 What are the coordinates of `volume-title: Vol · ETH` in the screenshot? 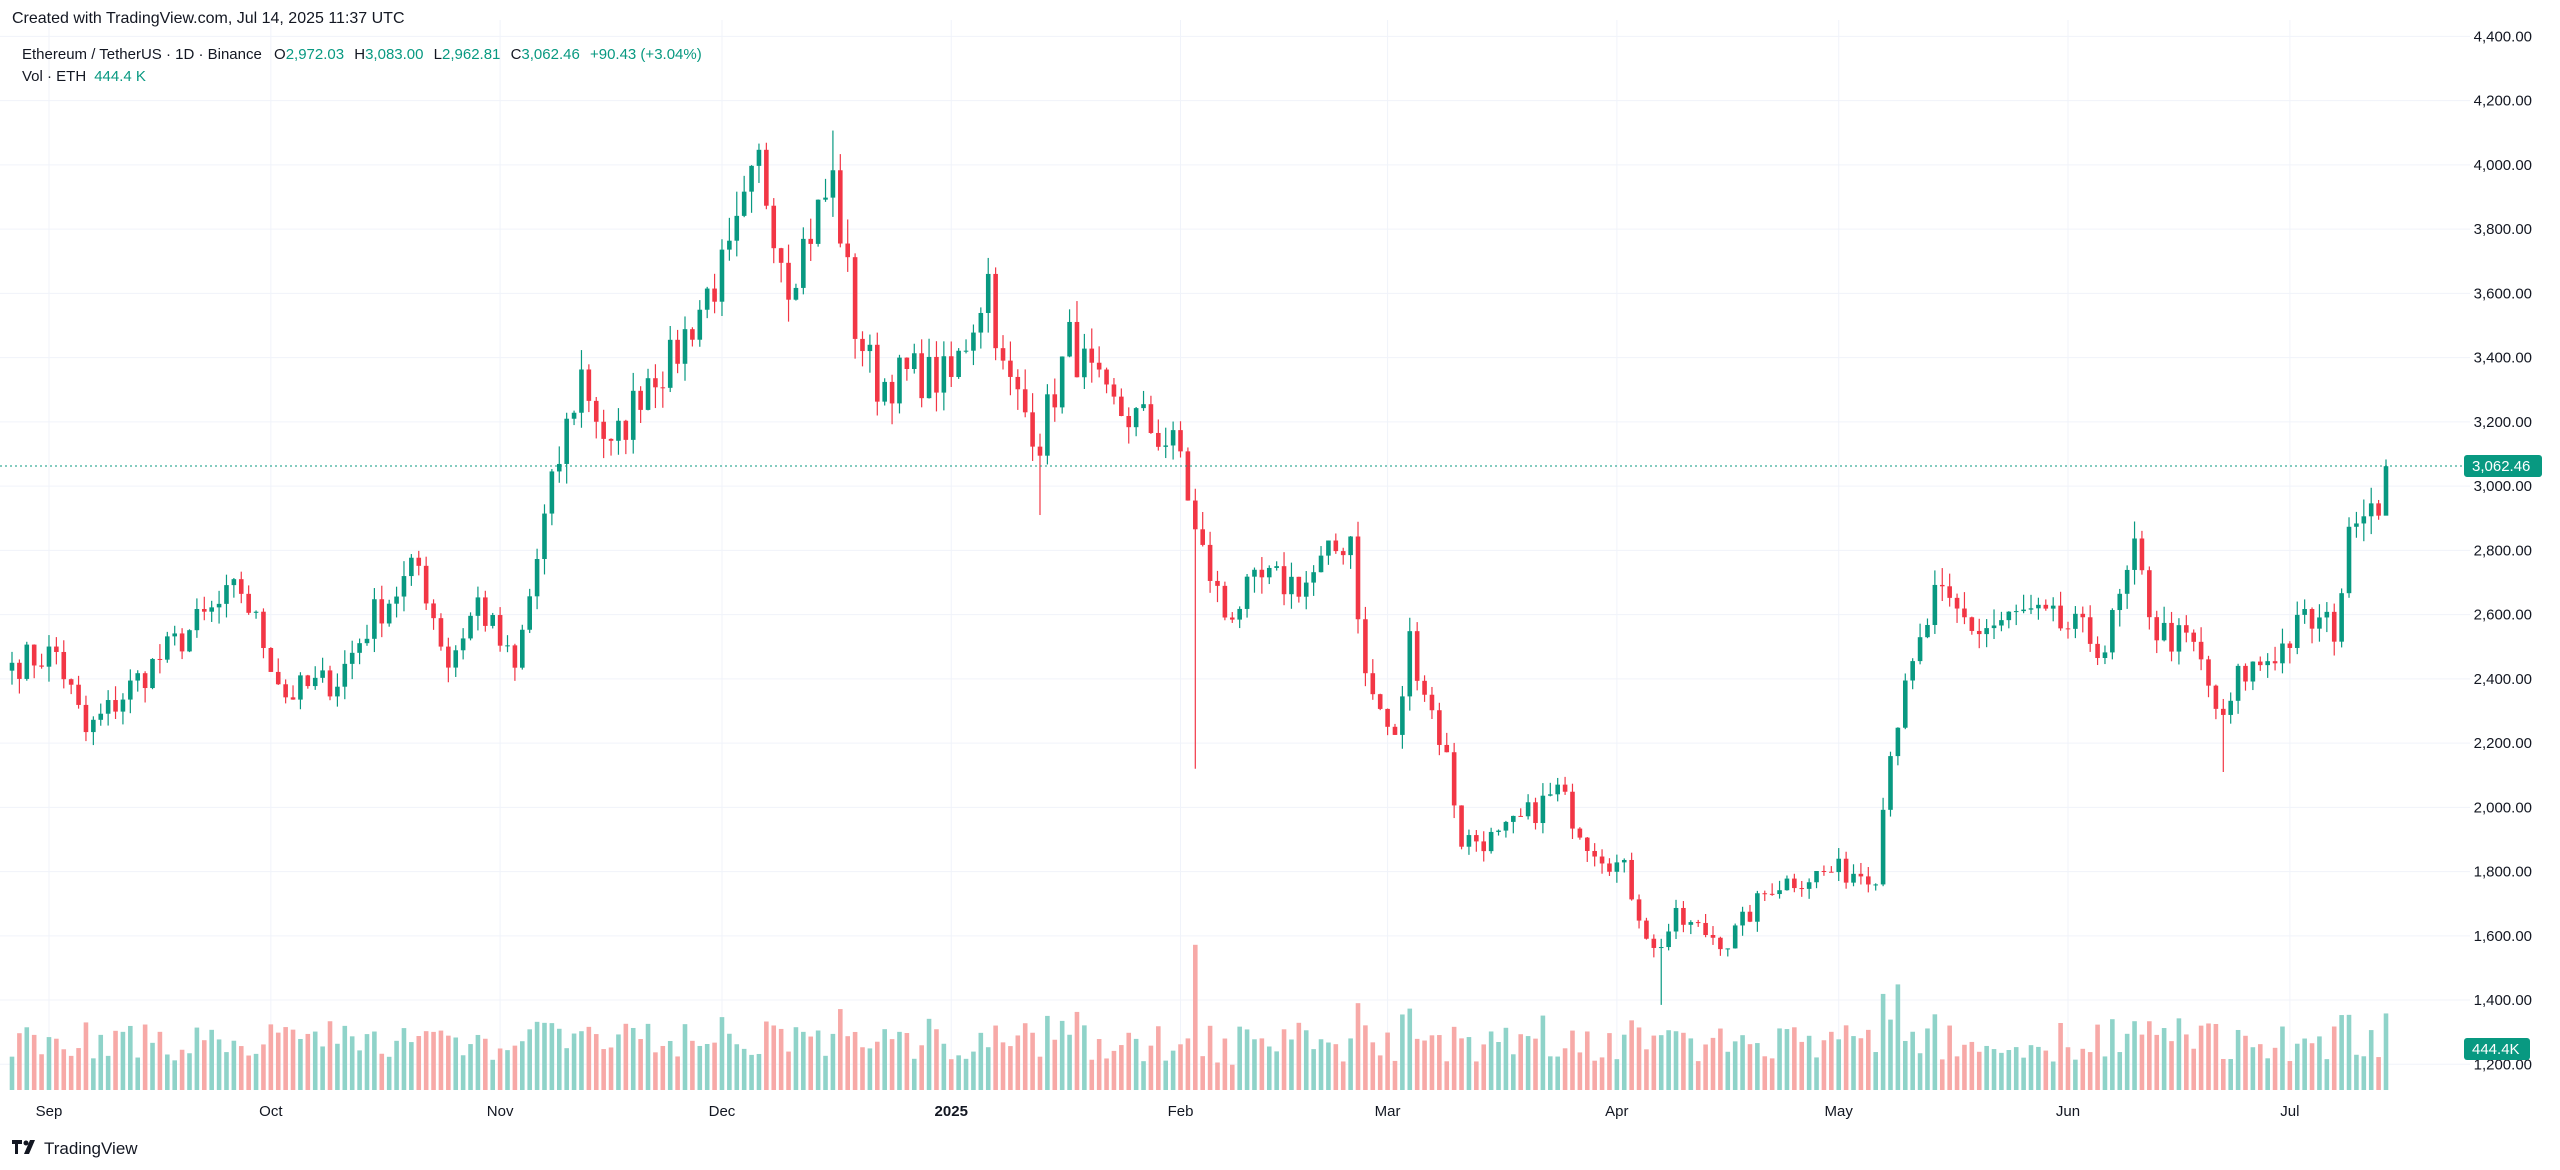 It's located at (54, 76).